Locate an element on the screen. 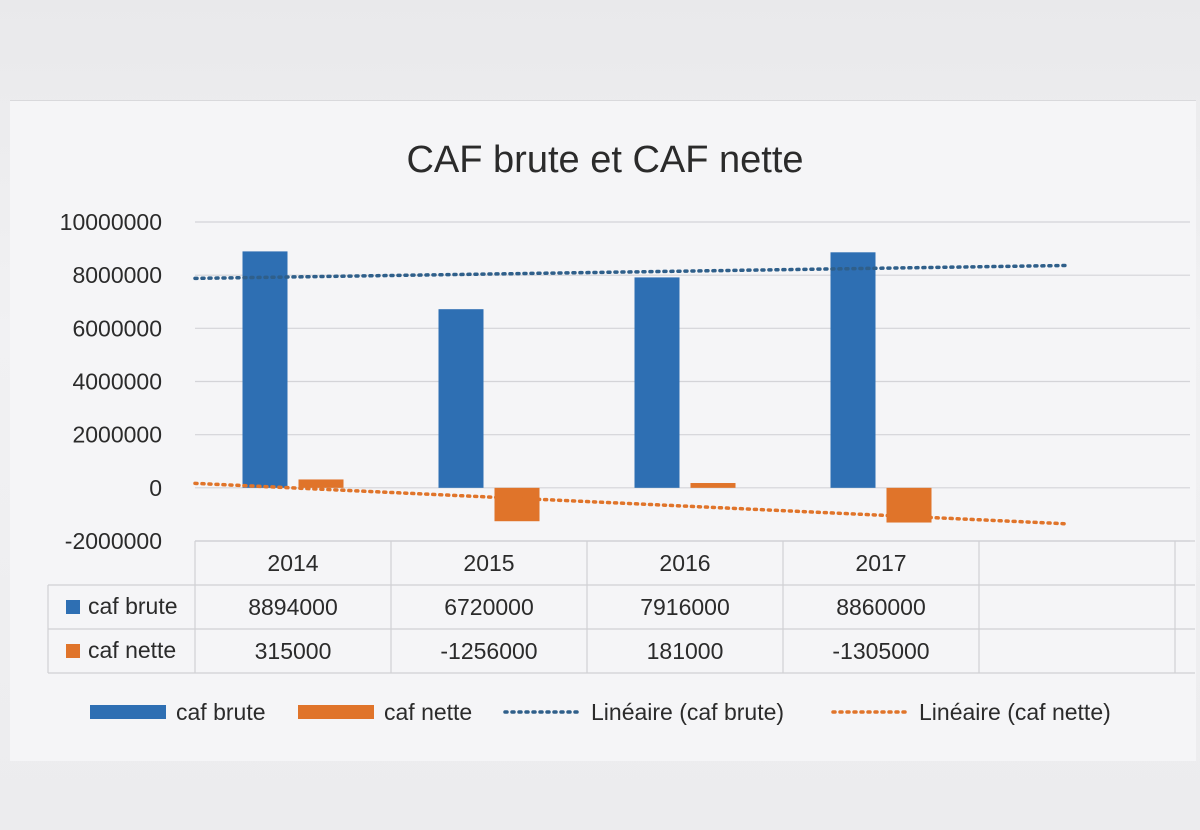  trendline-caf-brute is located at coordinates (631, 272).